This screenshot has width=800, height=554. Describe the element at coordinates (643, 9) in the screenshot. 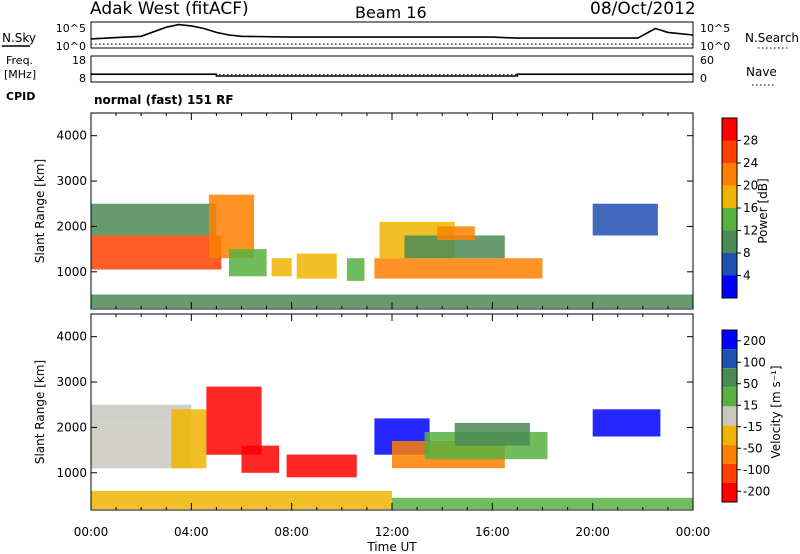

I see `date-title: 08/Oct/2012` at that location.